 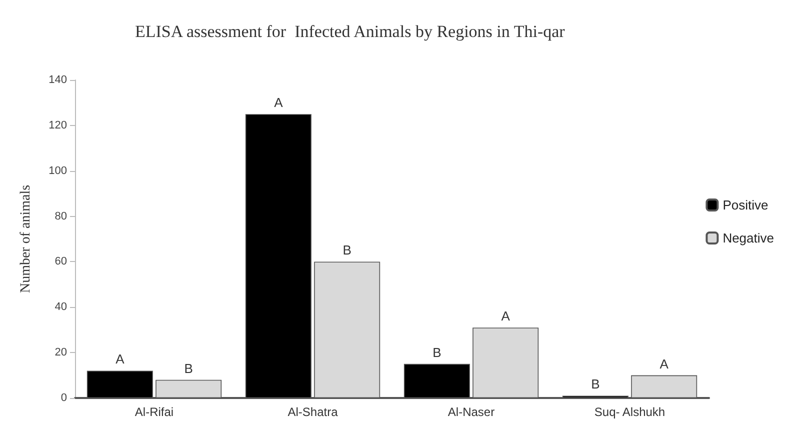 I want to click on x-tick-label: Suq- Alshukh, so click(x=630, y=412).